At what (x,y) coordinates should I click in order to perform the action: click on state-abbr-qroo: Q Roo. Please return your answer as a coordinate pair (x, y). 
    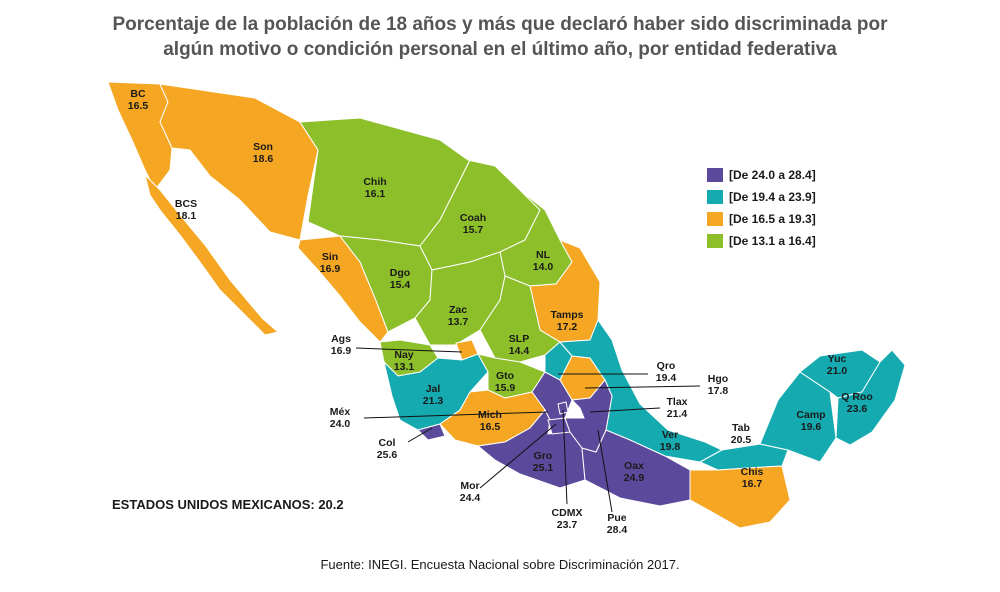
    Looking at the image, I should click on (857, 397).